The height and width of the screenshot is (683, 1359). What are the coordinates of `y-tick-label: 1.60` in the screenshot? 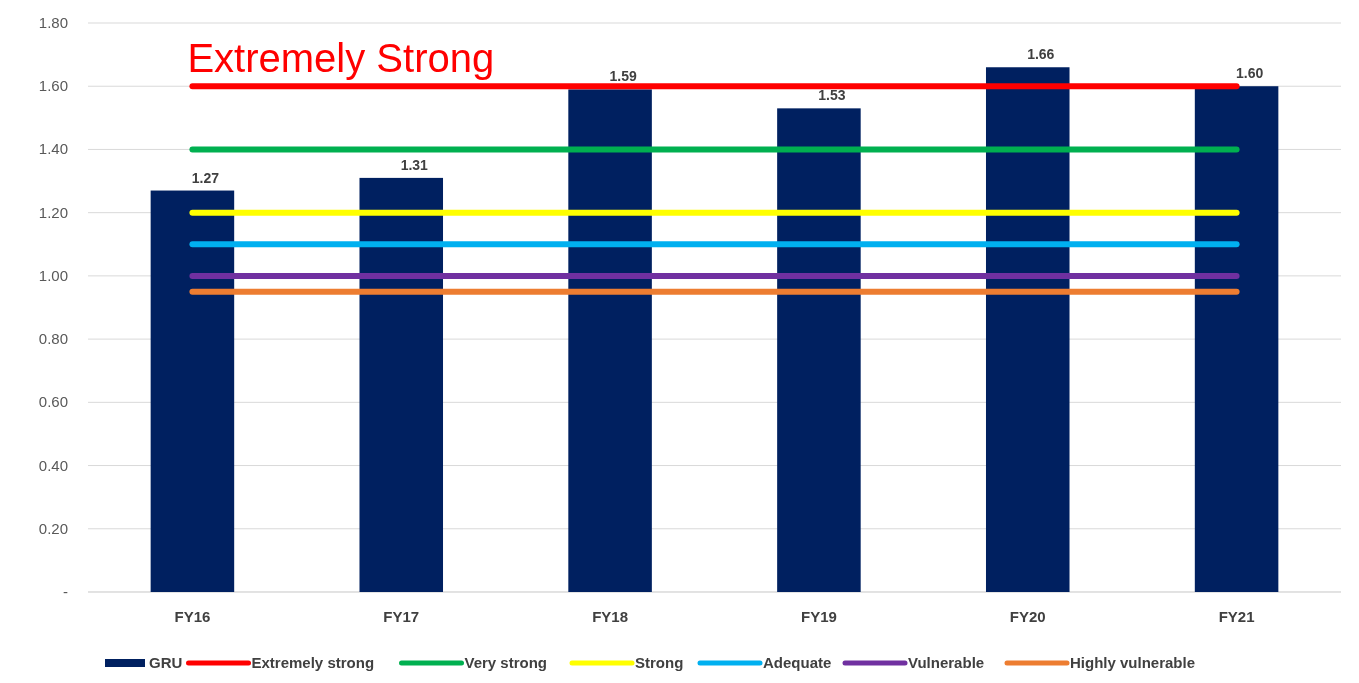 It's located at (53, 86).